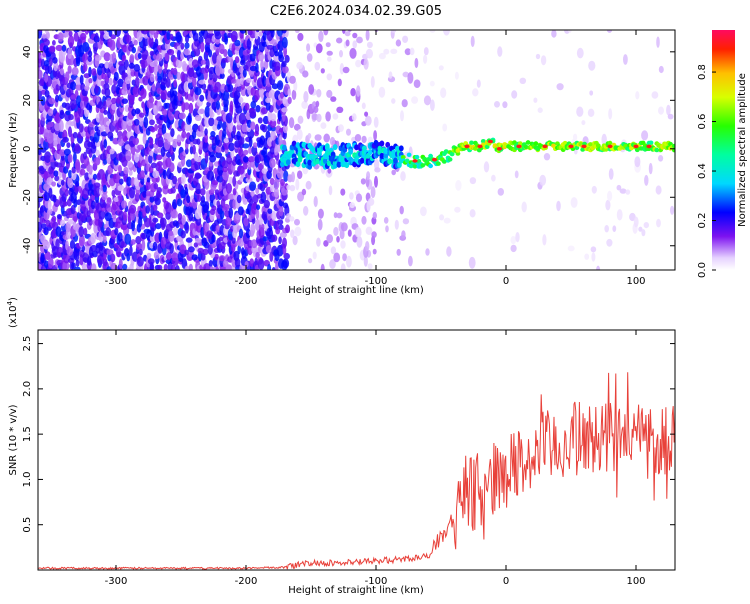 The image size is (750, 604). What do you see at coordinates (376, 581) in the screenshot?
I see `x-tick-label: -100` at bounding box center [376, 581].